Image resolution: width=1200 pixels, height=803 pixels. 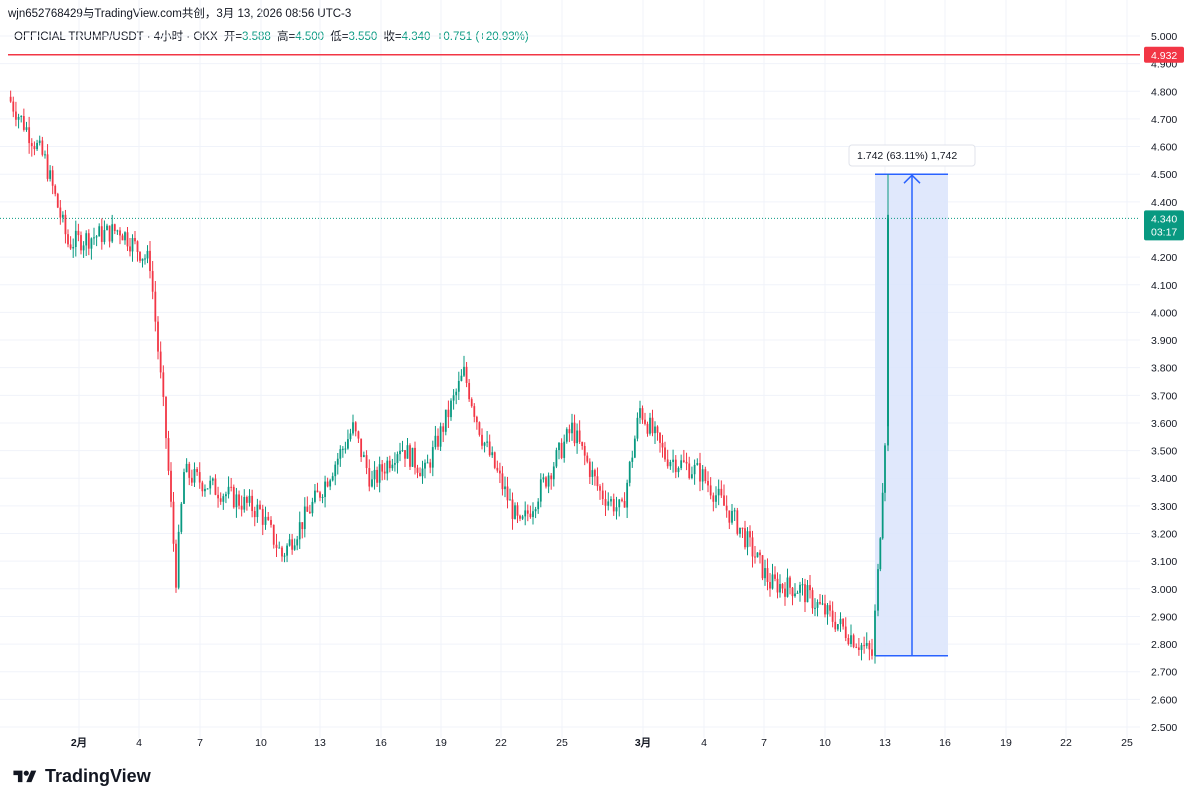 I want to click on tradingview-logo: TradingView, so click(x=80, y=776).